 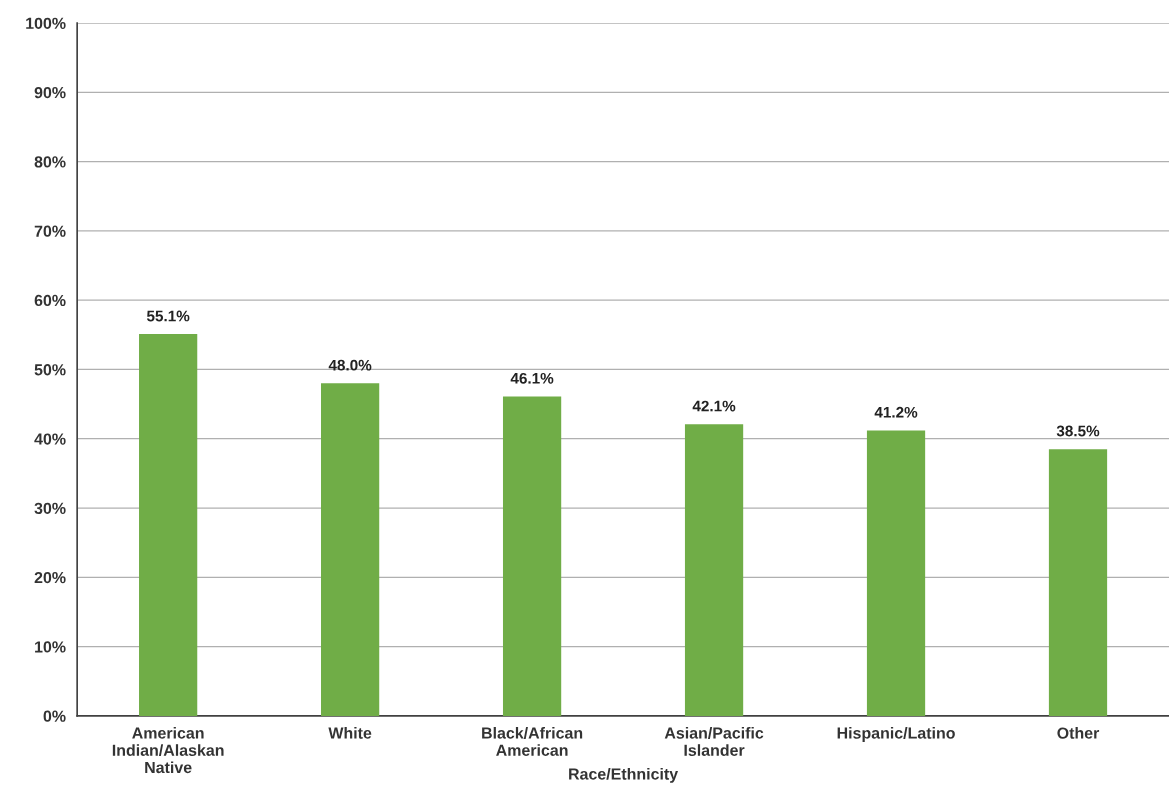 I want to click on x-tick-label: Hispanic/Latino, so click(x=896, y=734).